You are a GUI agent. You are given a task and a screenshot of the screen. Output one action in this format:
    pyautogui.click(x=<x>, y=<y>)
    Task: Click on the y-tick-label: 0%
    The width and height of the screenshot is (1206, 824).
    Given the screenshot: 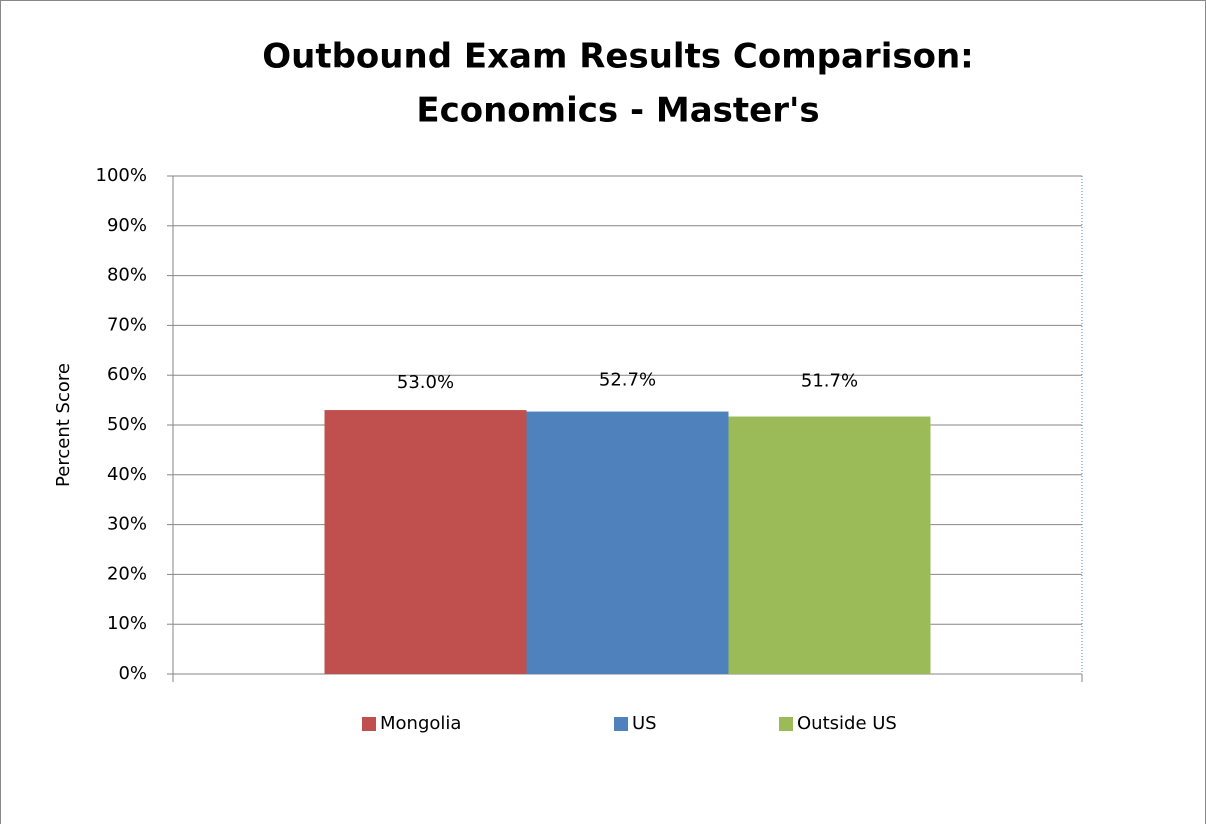 What is the action you would take?
    pyautogui.click(x=132, y=673)
    